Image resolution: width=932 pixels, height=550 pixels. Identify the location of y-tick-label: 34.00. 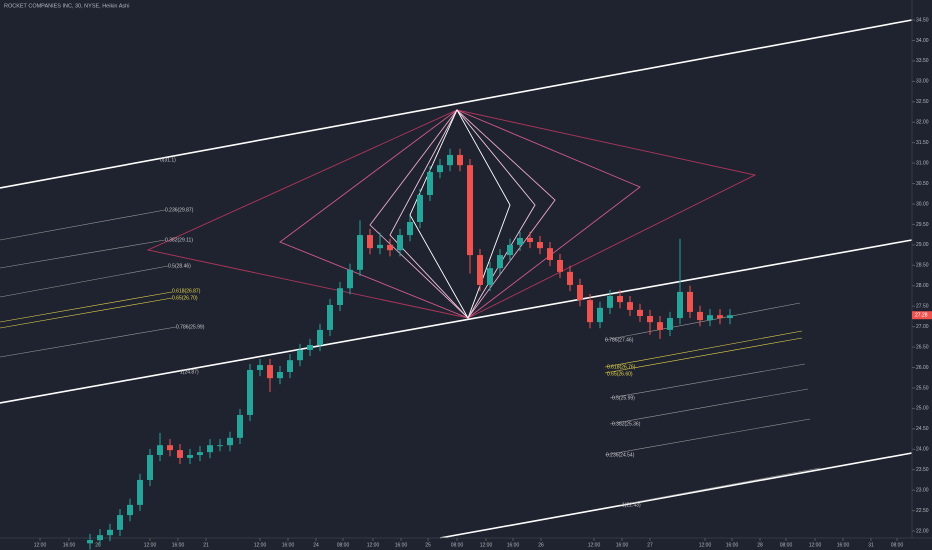
(922, 41).